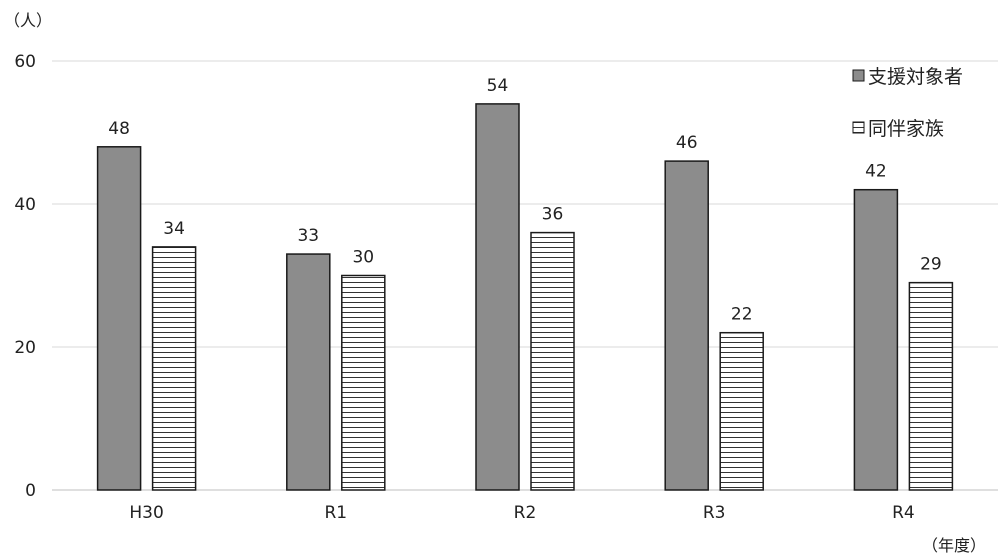 This screenshot has width=998, height=557. Describe the element at coordinates (931, 386) in the screenshot. I see `bar-family-R4` at that location.